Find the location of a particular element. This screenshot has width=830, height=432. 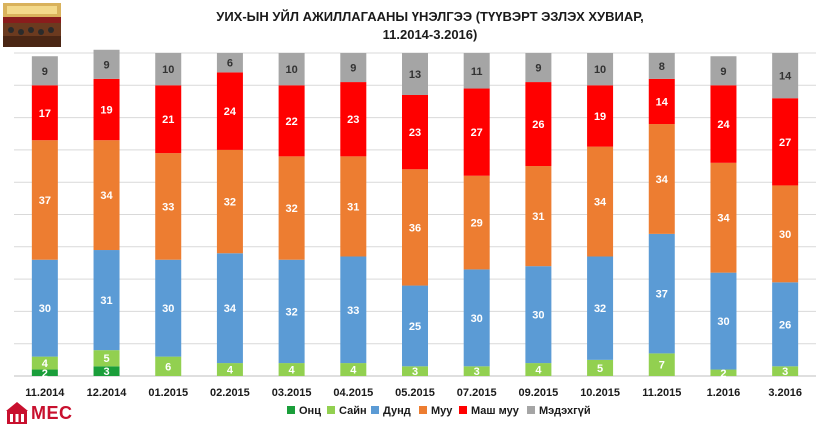

legend-swatch-онц is located at coordinates (291, 410).